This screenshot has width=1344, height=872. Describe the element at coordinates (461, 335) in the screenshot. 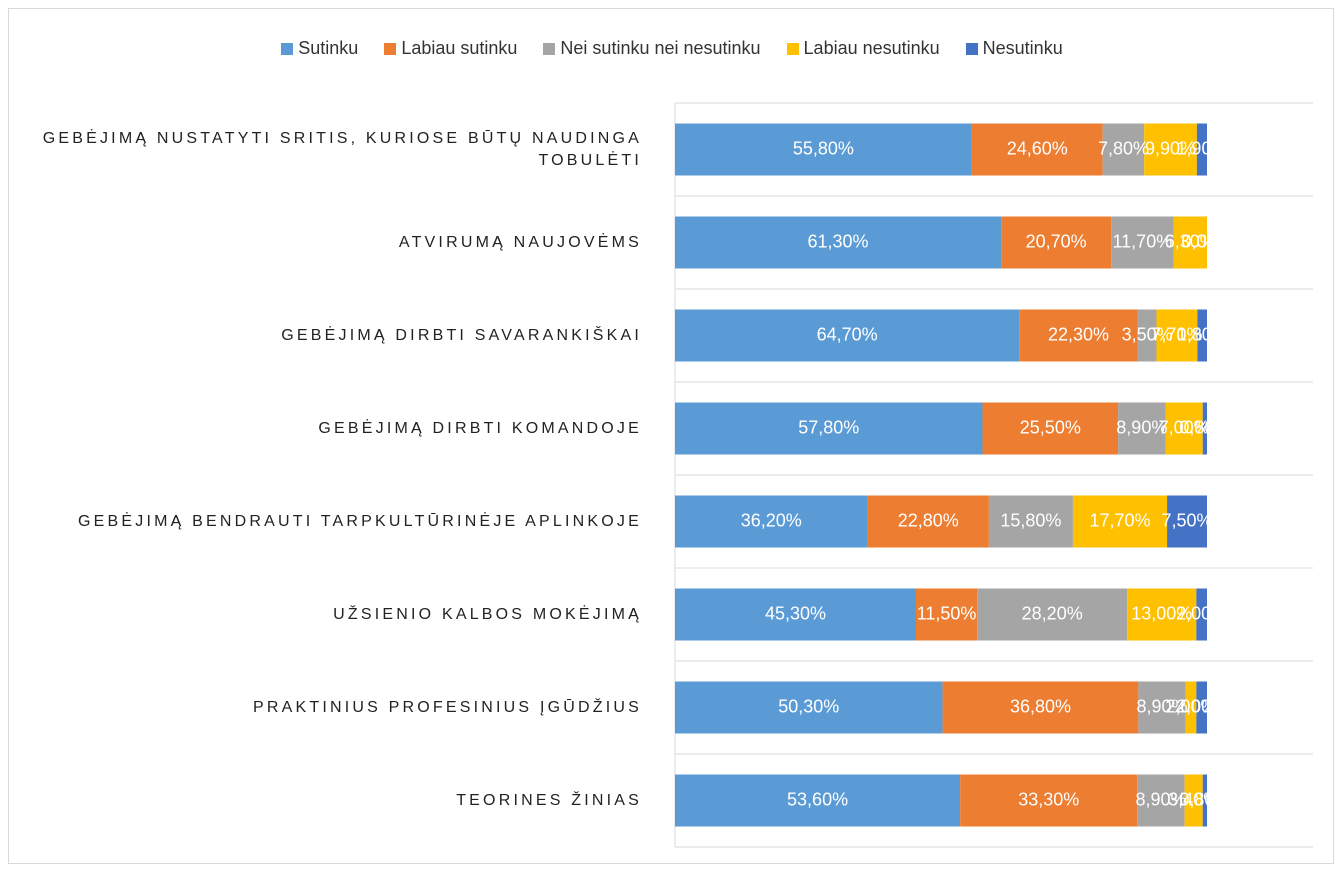

I see `category-label: GEBĖJIMĄ DIRBTI SAVARANKIŠKAI` at that location.